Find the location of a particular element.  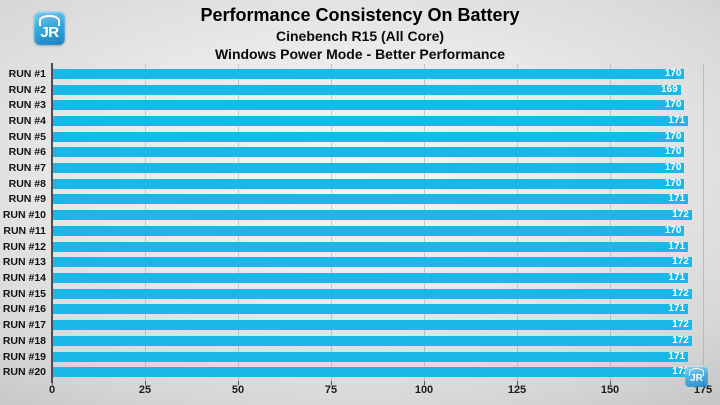

run-label: RUN #8 is located at coordinates (27, 183).